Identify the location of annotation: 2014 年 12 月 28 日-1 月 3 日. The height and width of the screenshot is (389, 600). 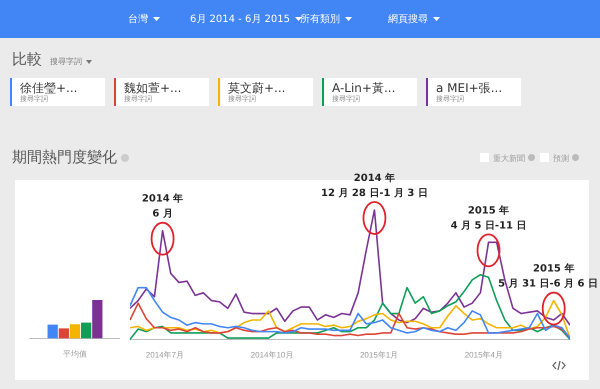
(374, 185).